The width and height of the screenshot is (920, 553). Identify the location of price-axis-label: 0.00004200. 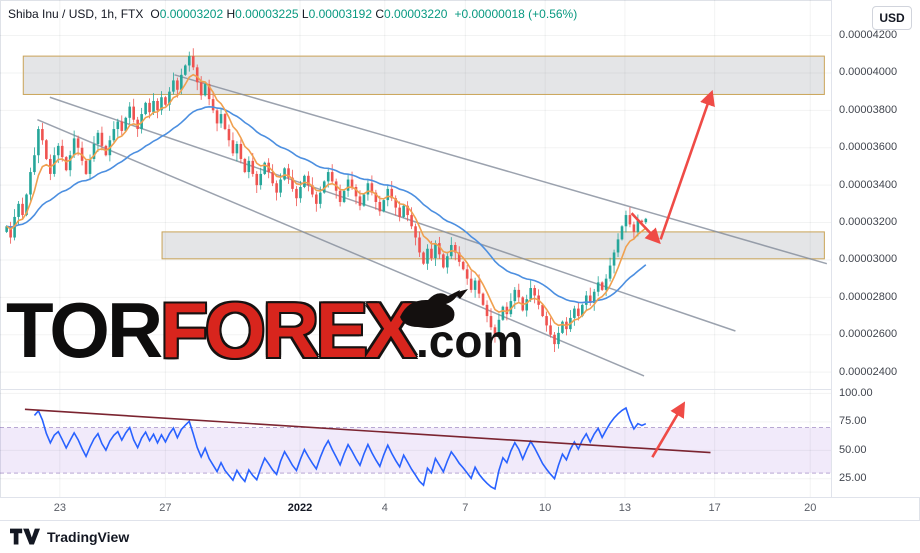
(868, 35).